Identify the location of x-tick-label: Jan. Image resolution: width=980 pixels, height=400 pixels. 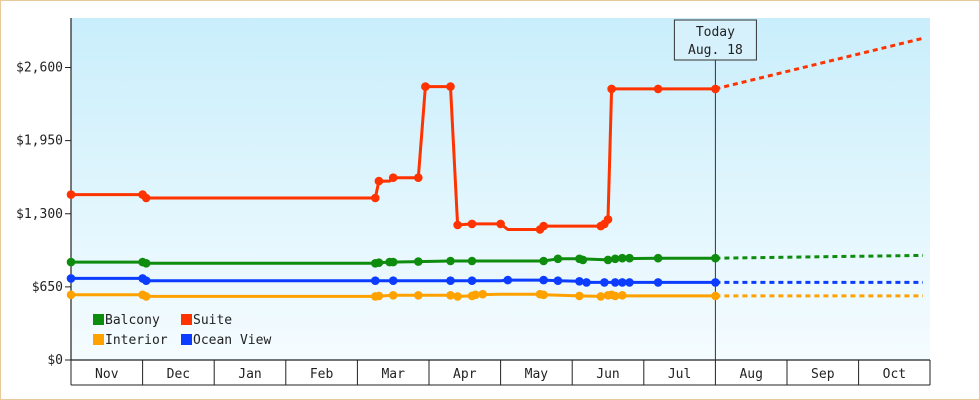
(249, 374).